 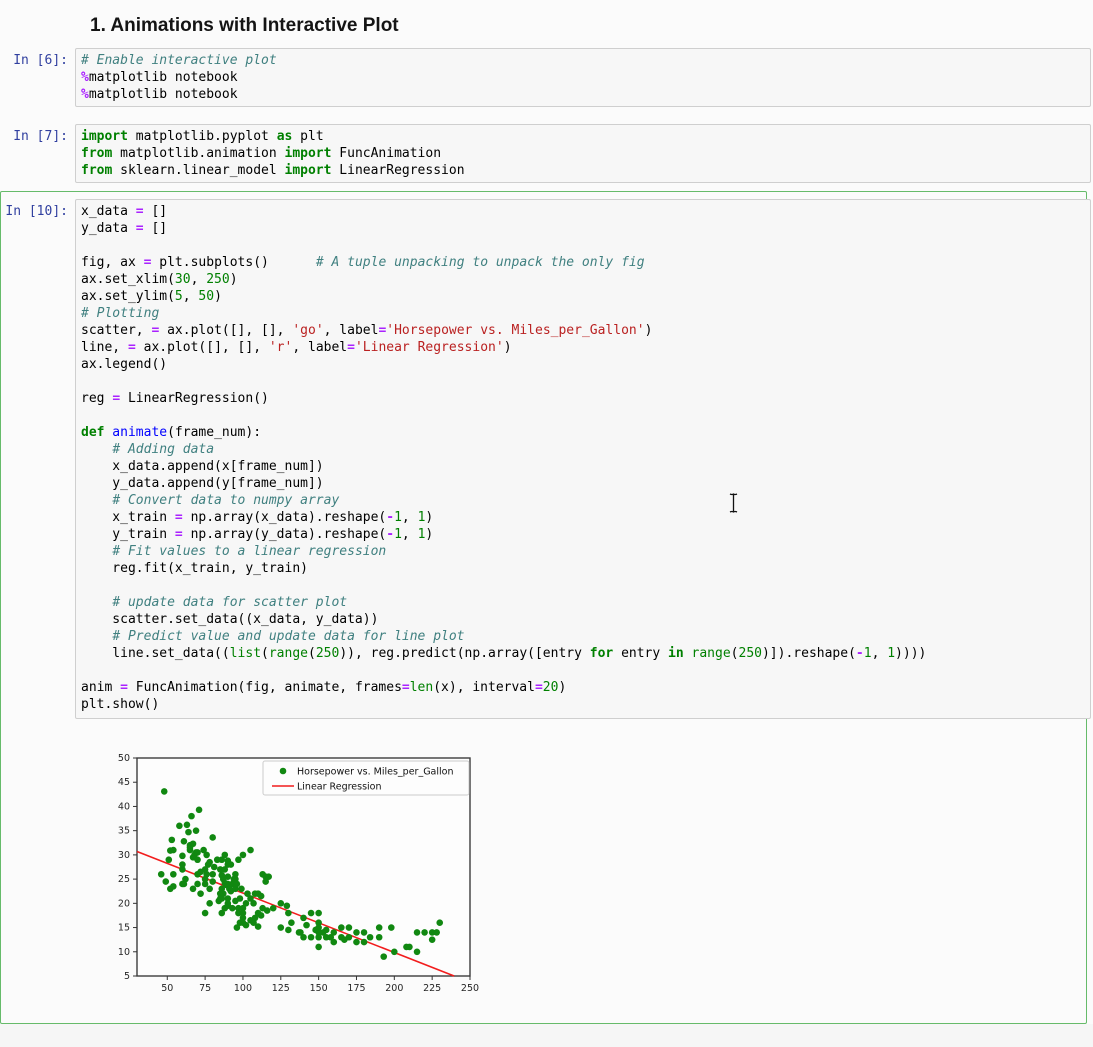 I want to click on code-line: ax.legend(), so click(x=124, y=364).